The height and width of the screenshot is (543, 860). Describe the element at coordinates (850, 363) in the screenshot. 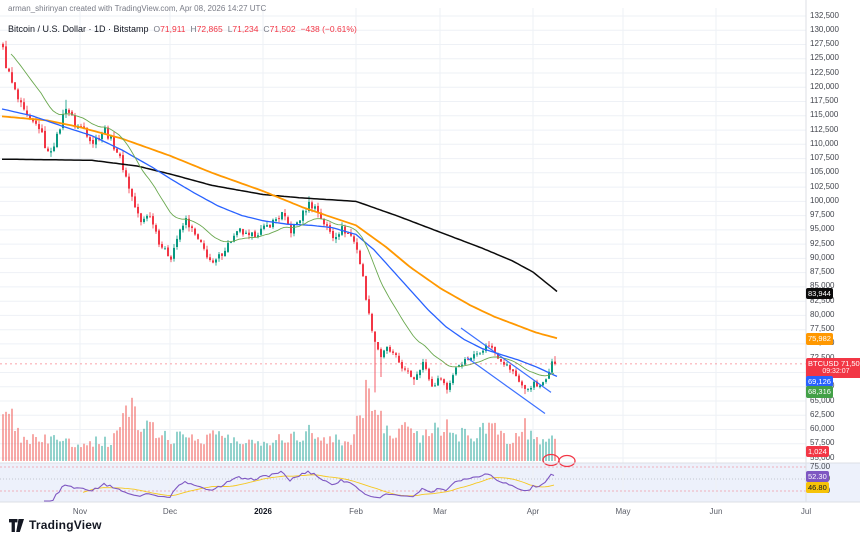

I see `last-price-value: 71,502` at that location.